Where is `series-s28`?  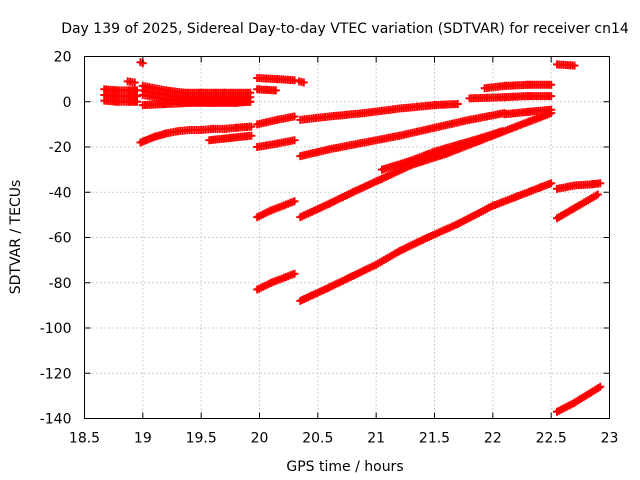 series-s28 is located at coordinates (566, 65).